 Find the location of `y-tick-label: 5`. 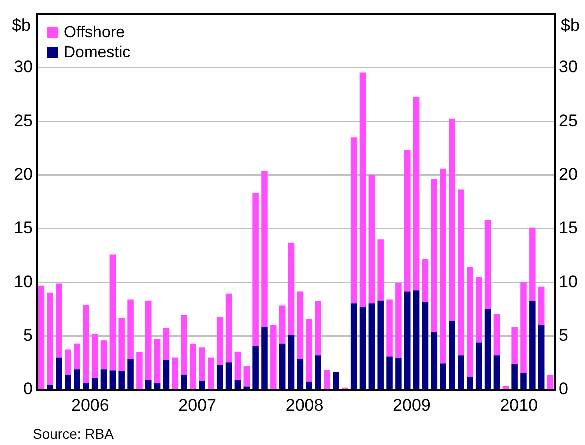

y-tick-label: 5 is located at coordinates (28, 335).